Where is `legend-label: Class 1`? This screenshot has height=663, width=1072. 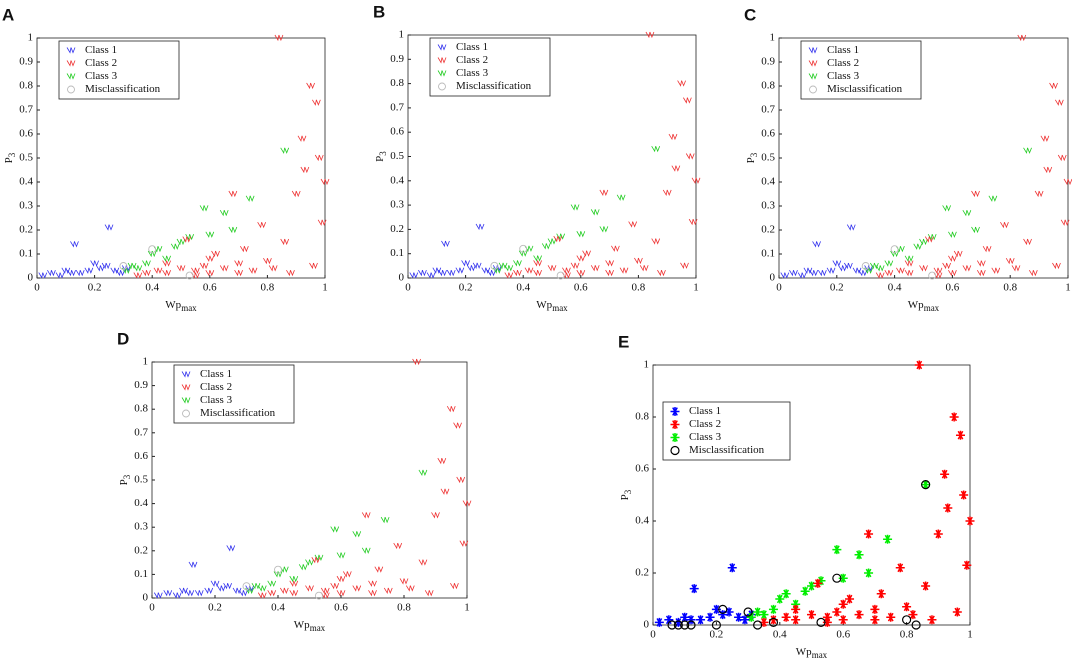
legend-label: Class 1 is located at coordinates (216, 374).